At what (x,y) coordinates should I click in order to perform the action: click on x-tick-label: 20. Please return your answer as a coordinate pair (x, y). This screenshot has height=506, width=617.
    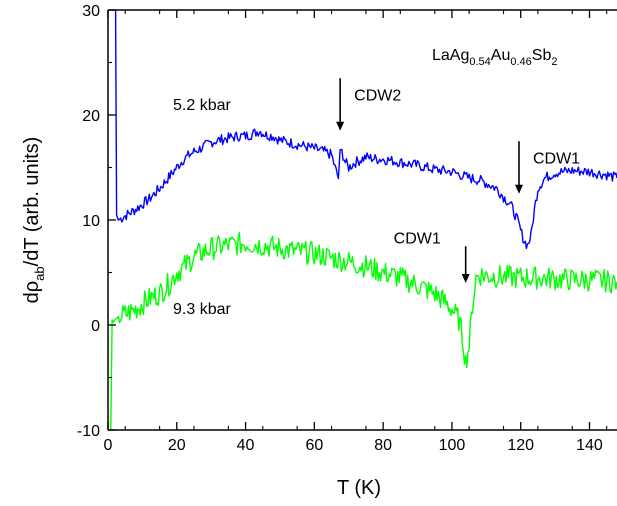
    Looking at the image, I should click on (177, 445).